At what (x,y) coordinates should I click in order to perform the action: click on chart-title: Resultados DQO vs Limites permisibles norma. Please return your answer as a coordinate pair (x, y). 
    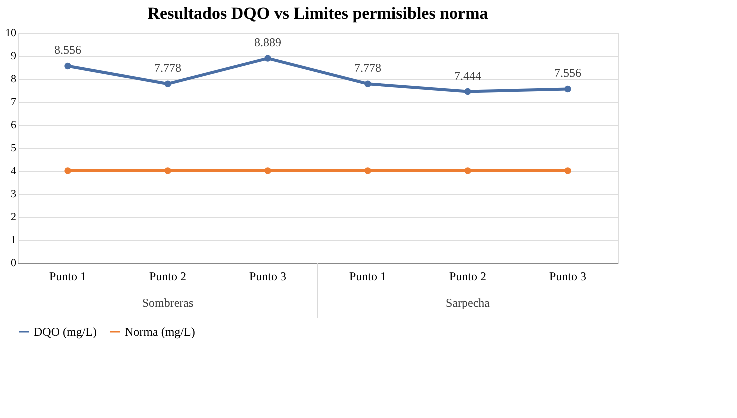
    Looking at the image, I should click on (318, 13).